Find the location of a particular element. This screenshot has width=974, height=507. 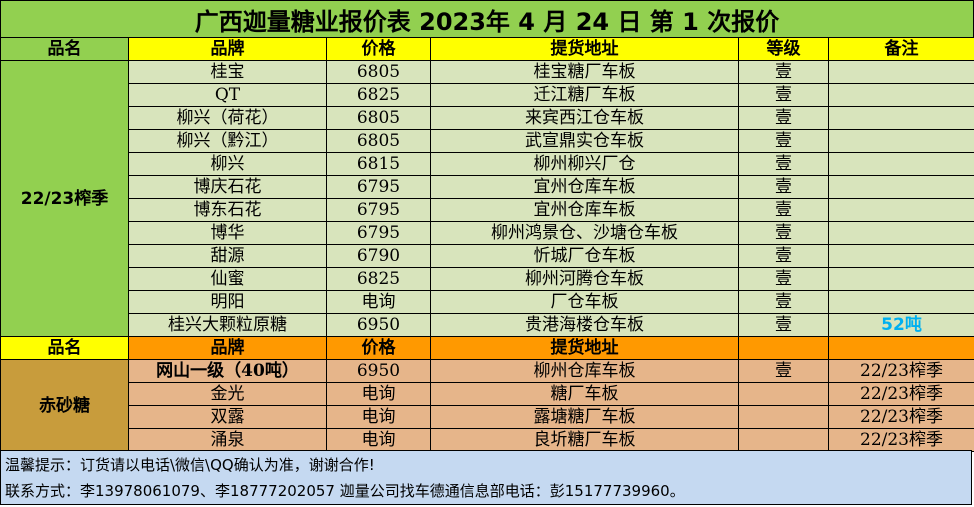

note-cell: 52吨 is located at coordinates (901, 325).